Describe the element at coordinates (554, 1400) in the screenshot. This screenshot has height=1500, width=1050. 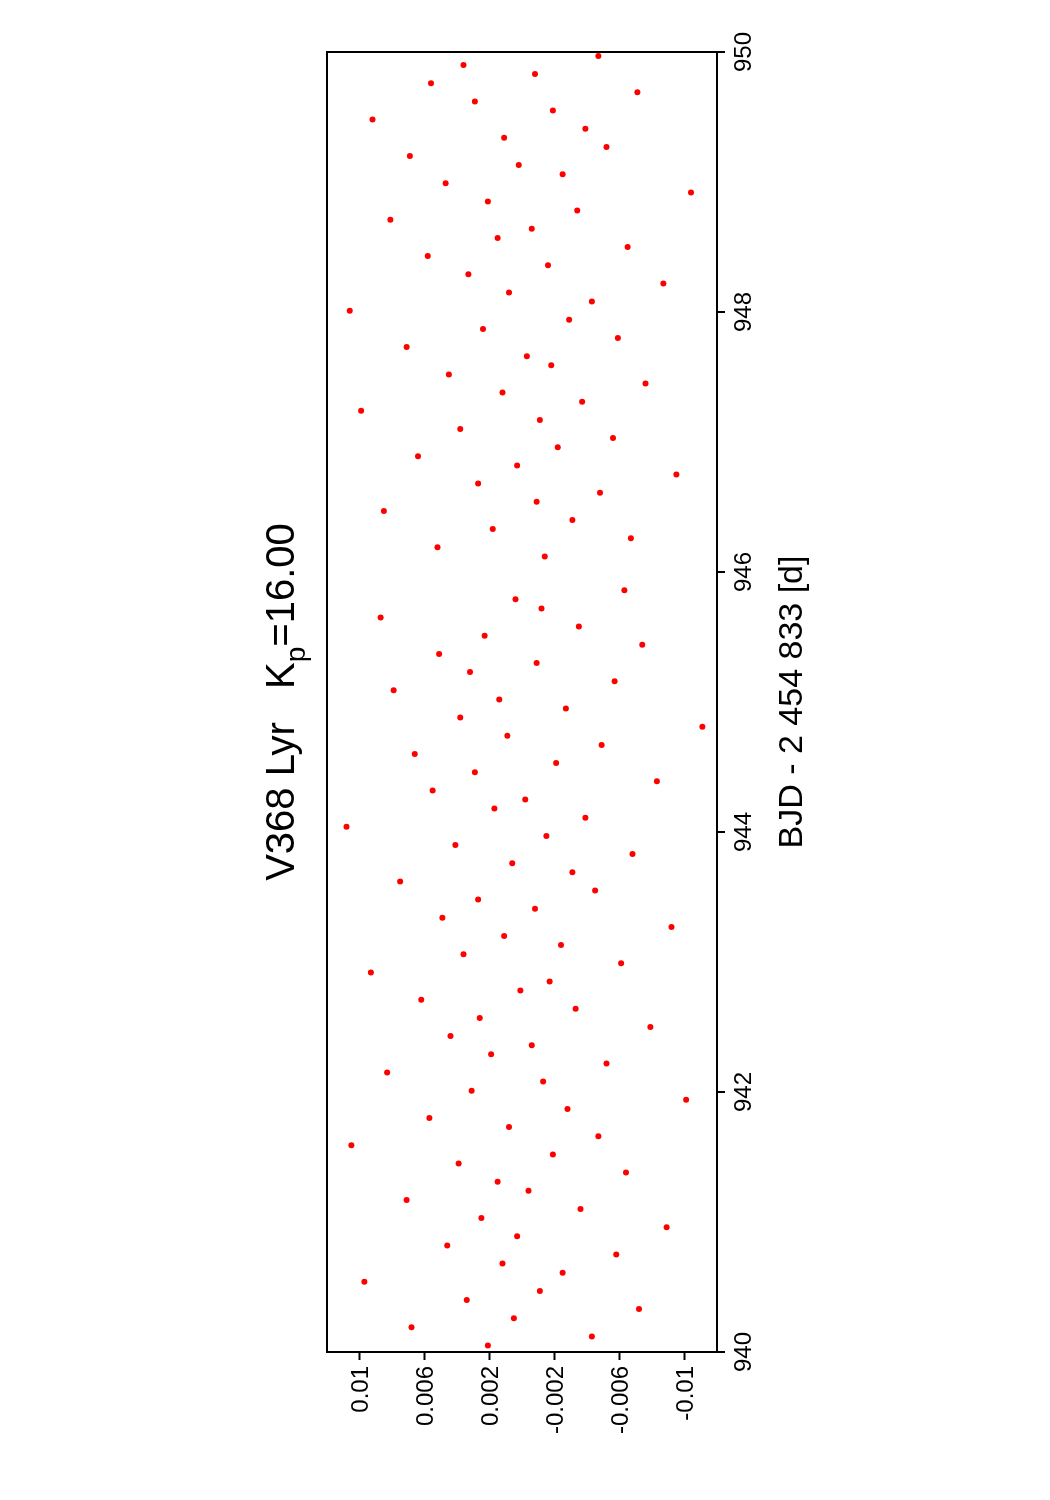
I see `x-tick-label: -0.002` at that location.